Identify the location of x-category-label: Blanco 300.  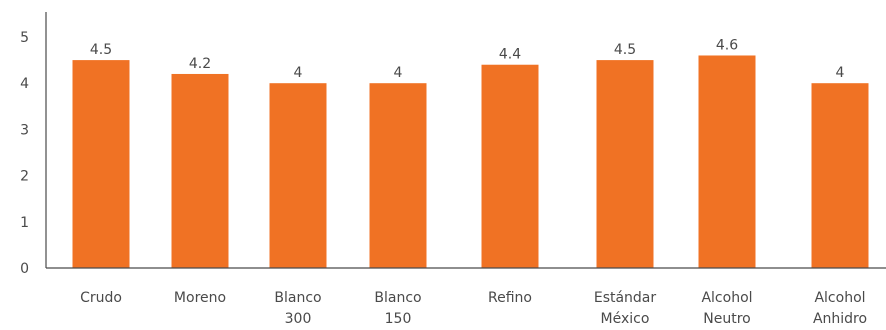
(297, 308).